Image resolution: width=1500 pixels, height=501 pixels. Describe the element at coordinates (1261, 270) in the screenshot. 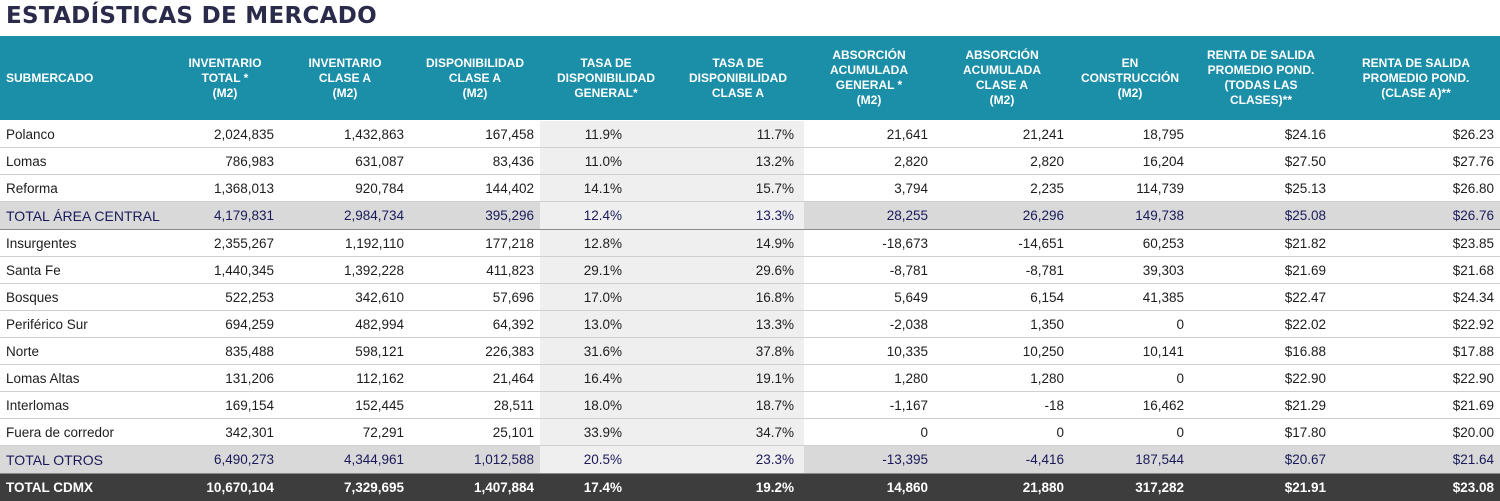

I see `cell-renta-todas: $21.69` at that location.